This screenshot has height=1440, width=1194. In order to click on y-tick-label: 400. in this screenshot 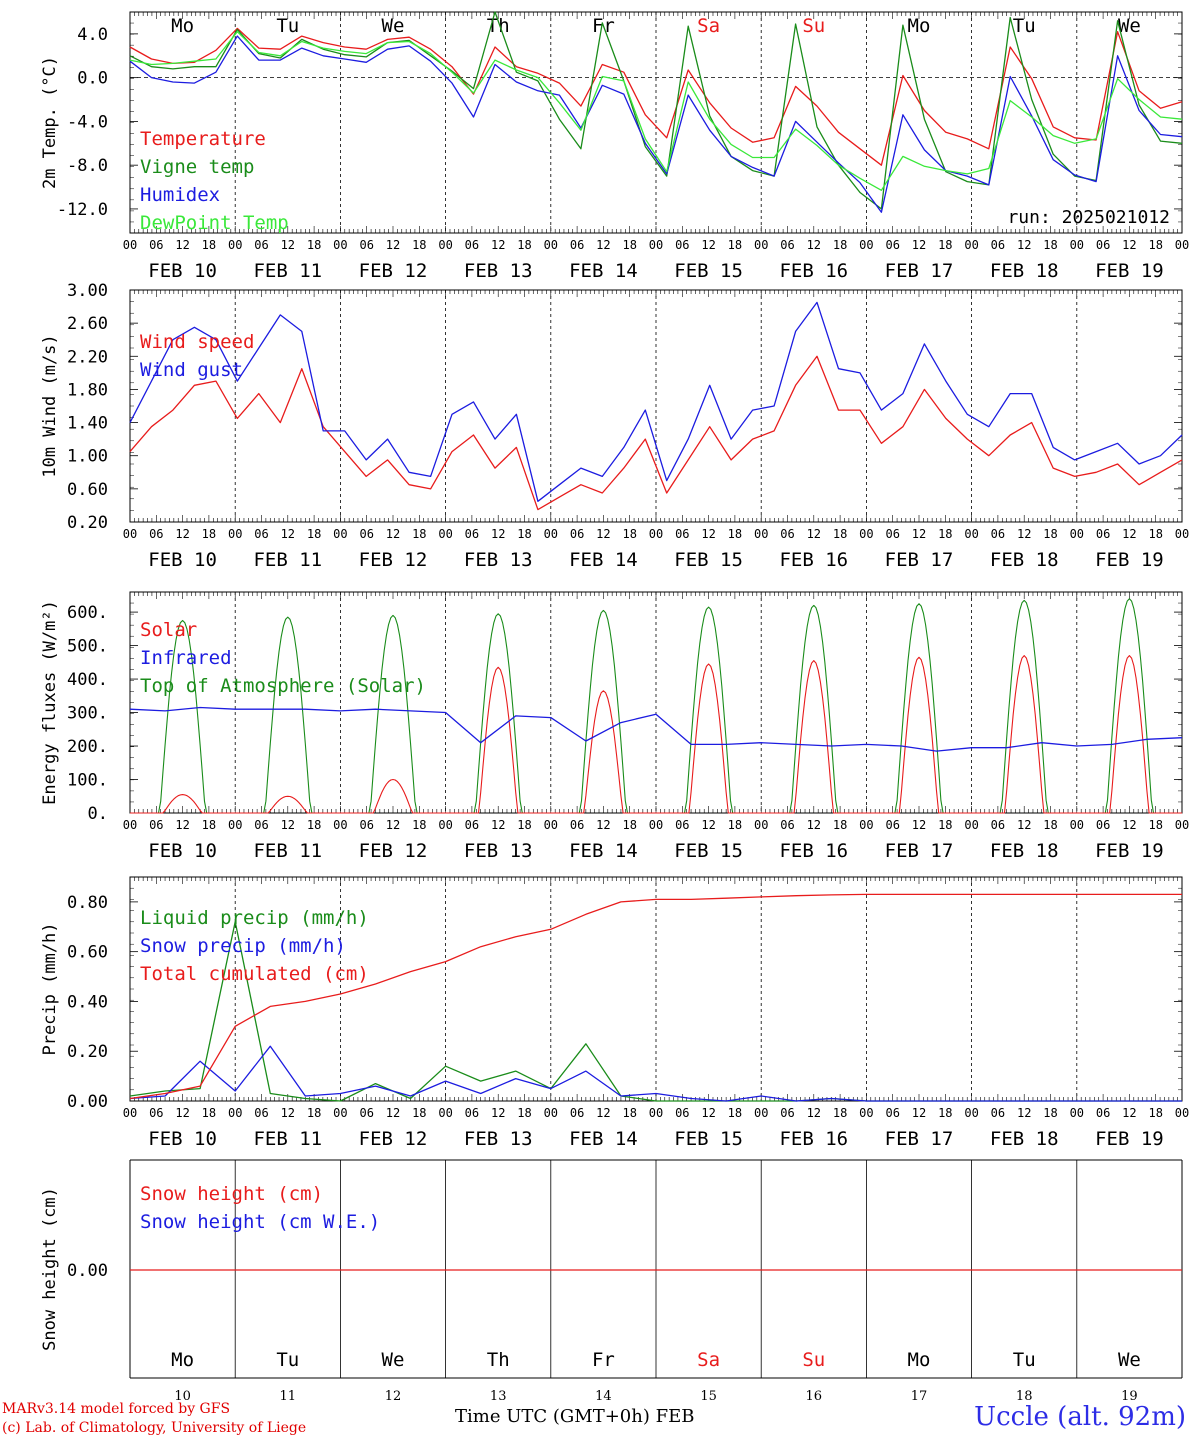, I will do `click(87, 680)`.